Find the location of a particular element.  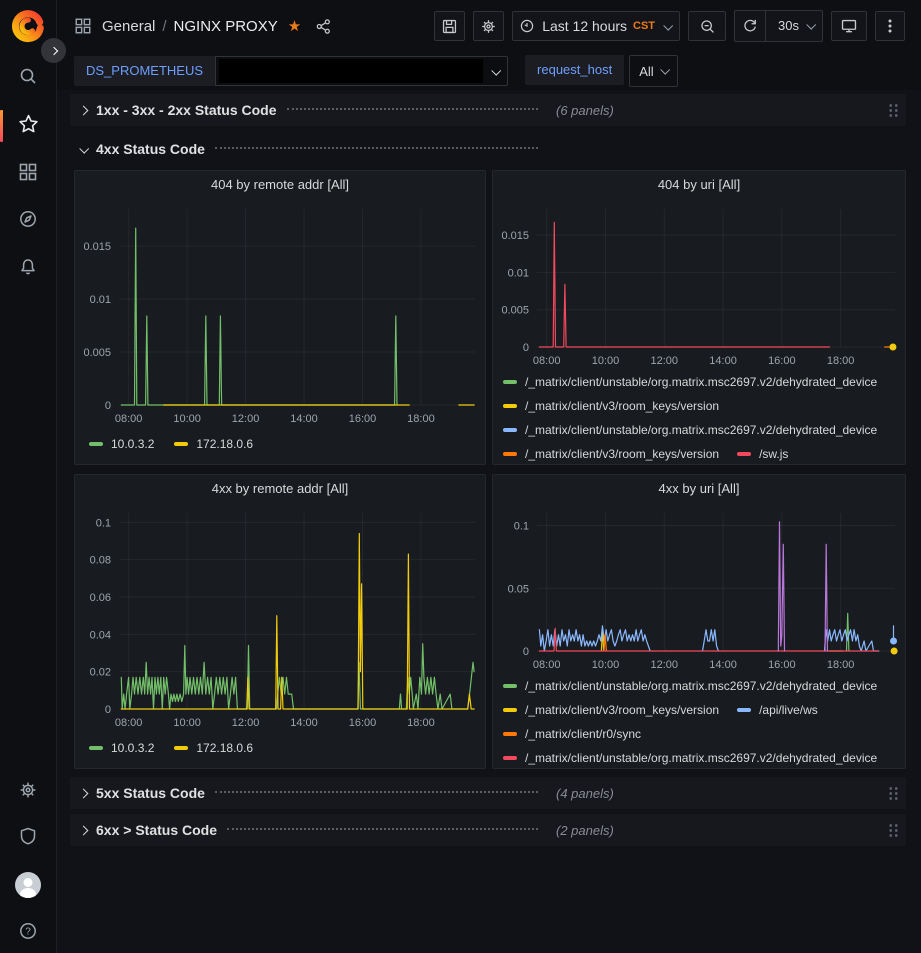

legend-item: /_matrix/client/r0/sync is located at coordinates (572, 734).